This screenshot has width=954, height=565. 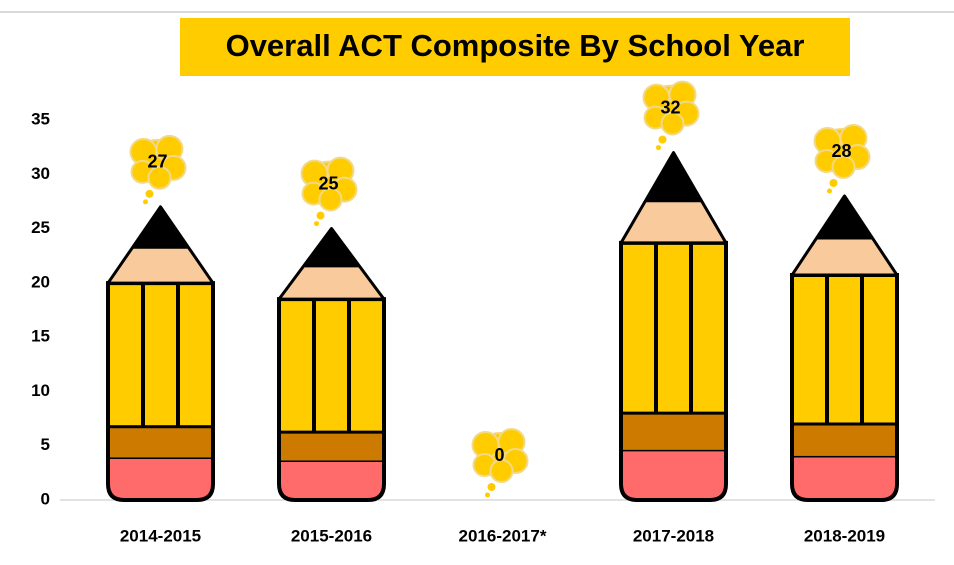 I want to click on x-tick-label: 2014-2015, so click(x=160, y=535).